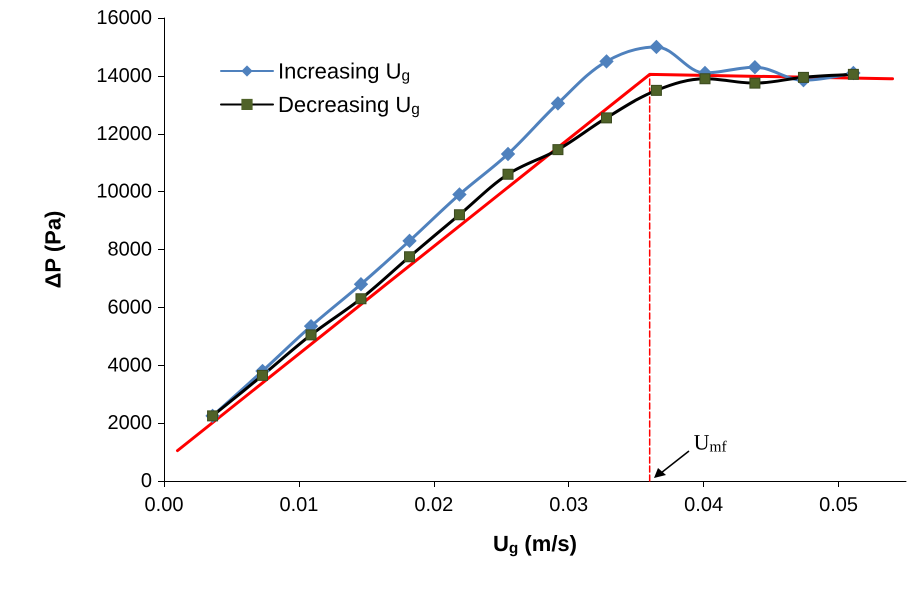 This screenshot has width=909, height=592. What do you see at coordinates (704, 505) in the screenshot?
I see `x-tick-label: 0.04` at bounding box center [704, 505].